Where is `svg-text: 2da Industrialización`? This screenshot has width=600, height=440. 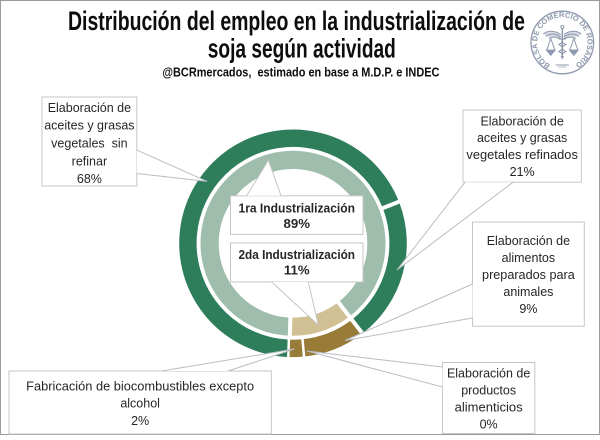
svg-text: 2da Industrialización is located at coordinates (297, 254).